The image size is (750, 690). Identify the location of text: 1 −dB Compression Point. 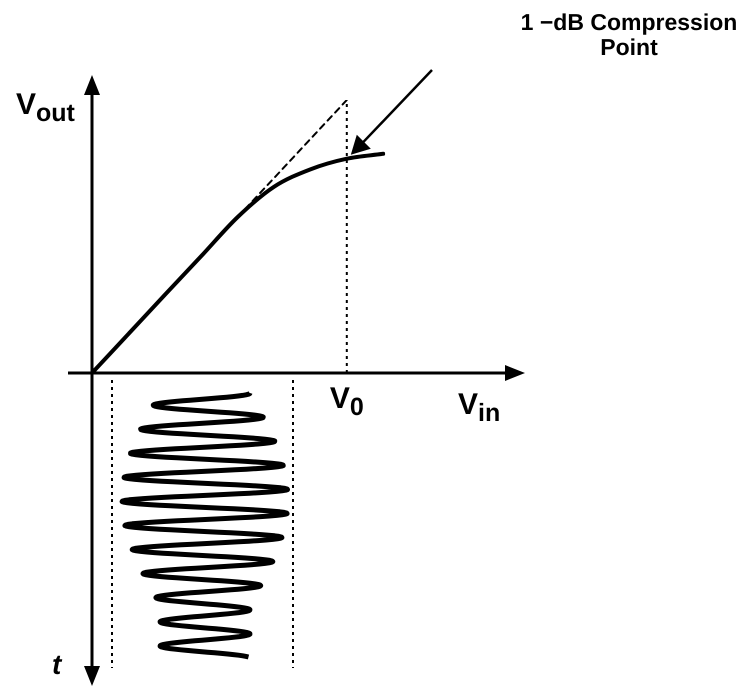
(629, 35).